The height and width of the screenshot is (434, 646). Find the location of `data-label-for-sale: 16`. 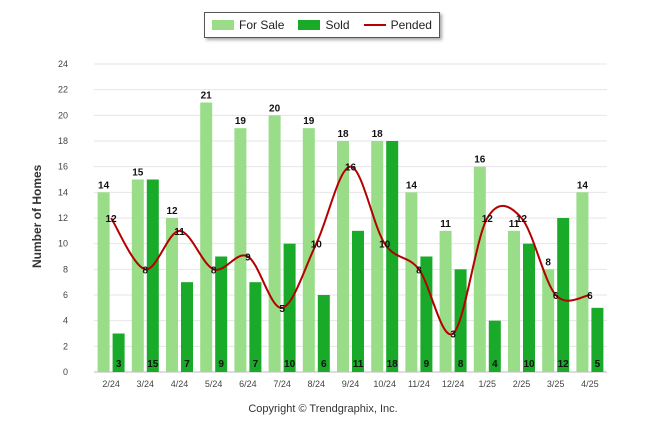

data-label-for-sale: 16 is located at coordinates (480, 160).